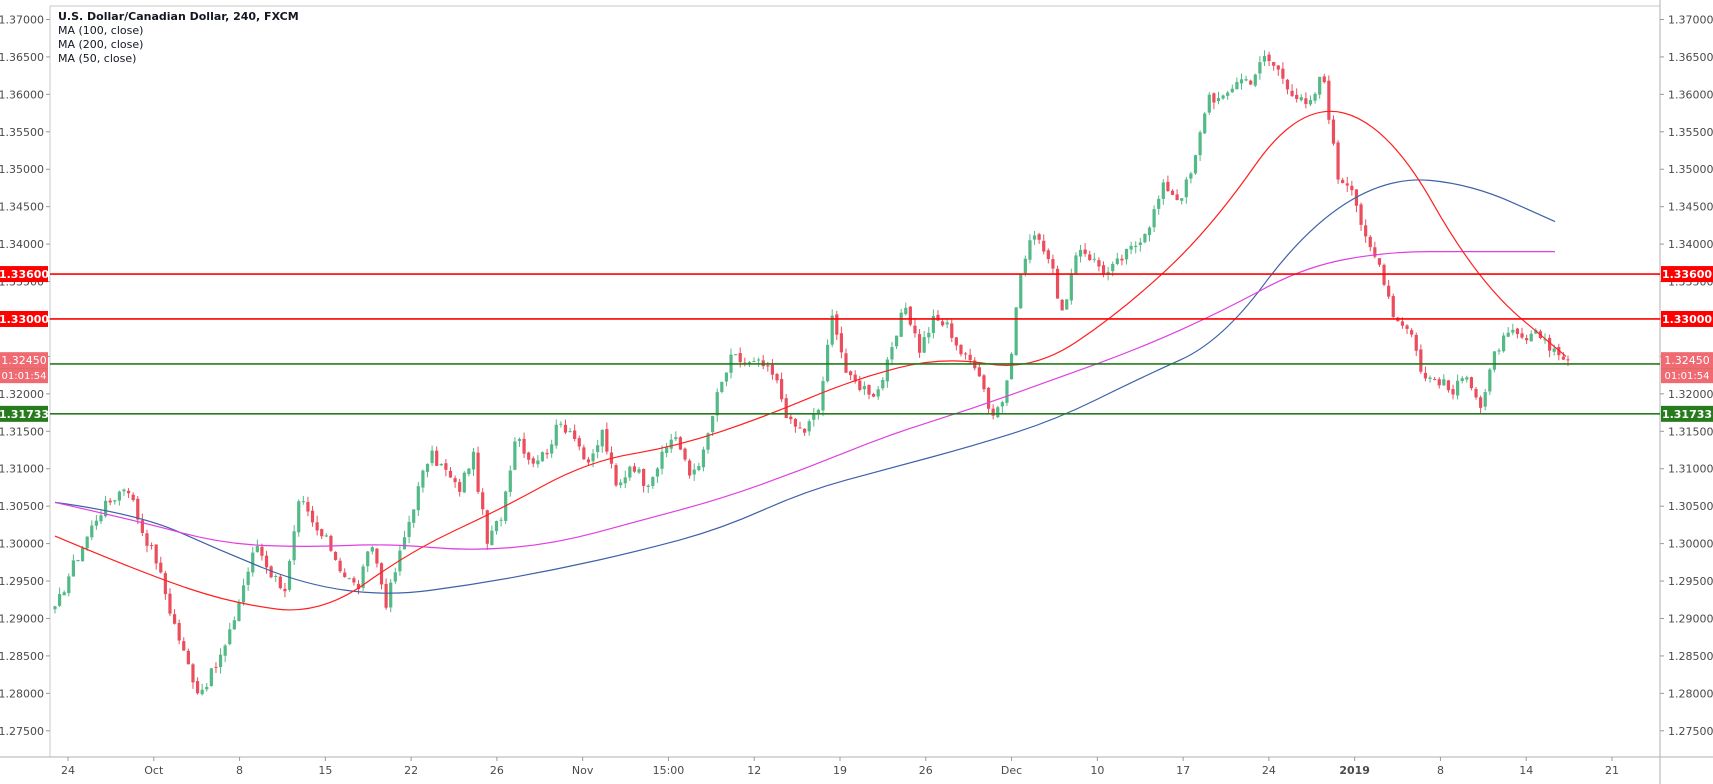  Describe the element at coordinates (1690, 19) in the screenshot. I see `y-tick-label-right: 1.37000` at that location.